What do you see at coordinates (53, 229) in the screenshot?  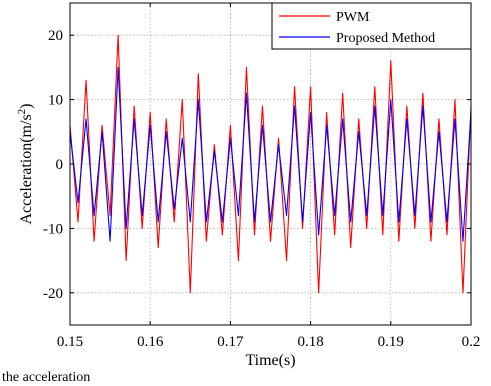 I see `y-tick-label-3: -10` at bounding box center [53, 229].